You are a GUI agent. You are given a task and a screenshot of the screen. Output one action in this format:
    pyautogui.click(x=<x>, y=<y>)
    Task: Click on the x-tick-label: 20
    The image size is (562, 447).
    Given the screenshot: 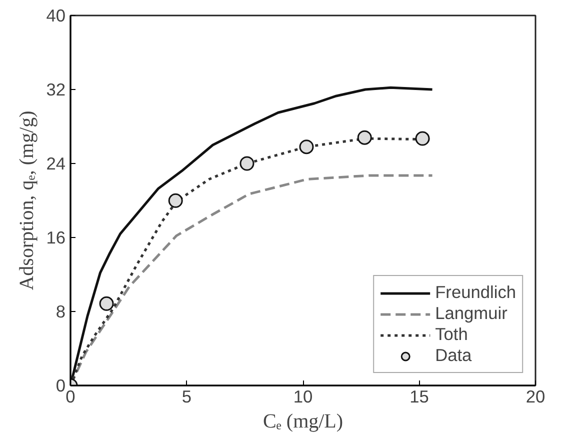 What is the action you would take?
    pyautogui.click(x=536, y=396)
    